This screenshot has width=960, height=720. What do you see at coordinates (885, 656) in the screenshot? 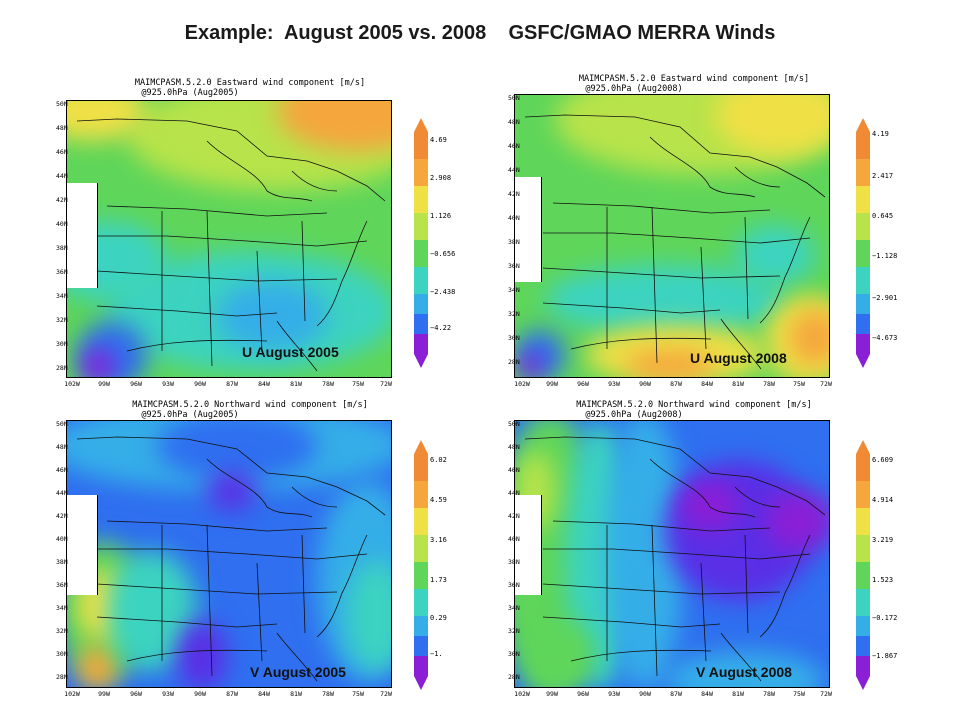
I see `colorbar-label: −1.867` at bounding box center [885, 656].